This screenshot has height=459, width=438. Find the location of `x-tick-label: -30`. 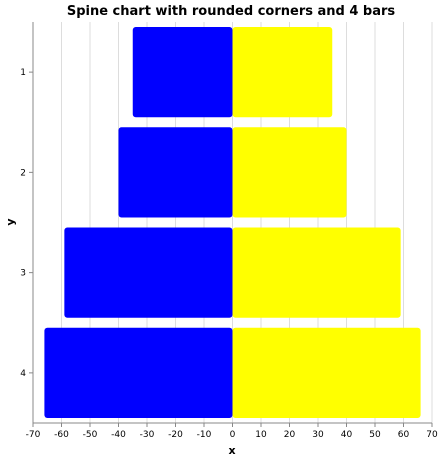

x-tick-label: -30 is located at coordinates (147, 435).